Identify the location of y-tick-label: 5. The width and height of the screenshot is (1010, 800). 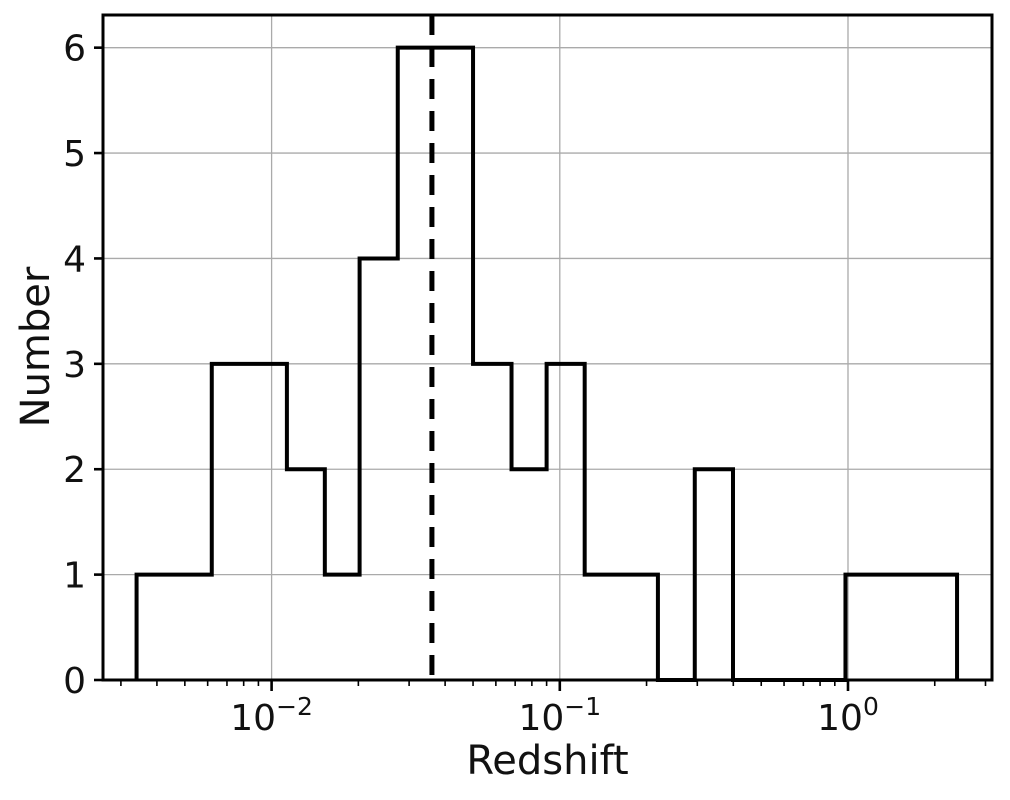
(74, 154).